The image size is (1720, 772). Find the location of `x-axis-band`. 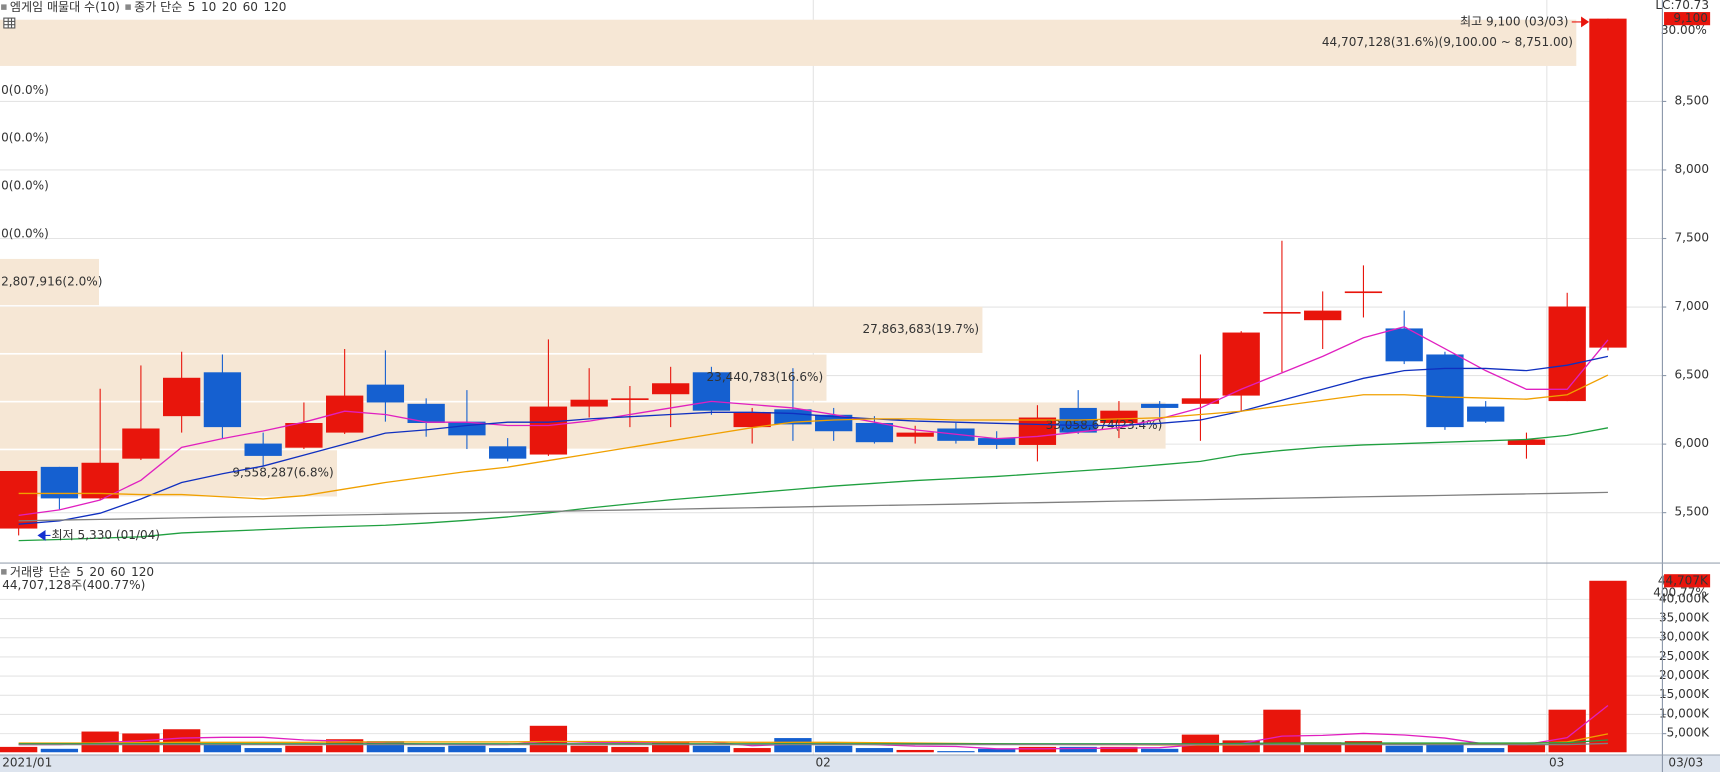

x-axis-band is located at coordinates (860, 763).